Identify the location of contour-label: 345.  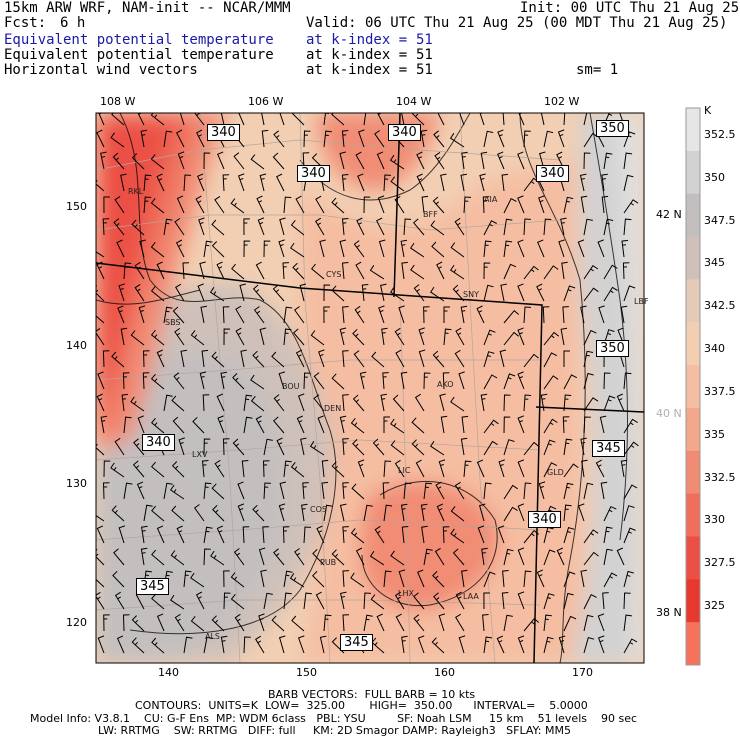
(608, 448).